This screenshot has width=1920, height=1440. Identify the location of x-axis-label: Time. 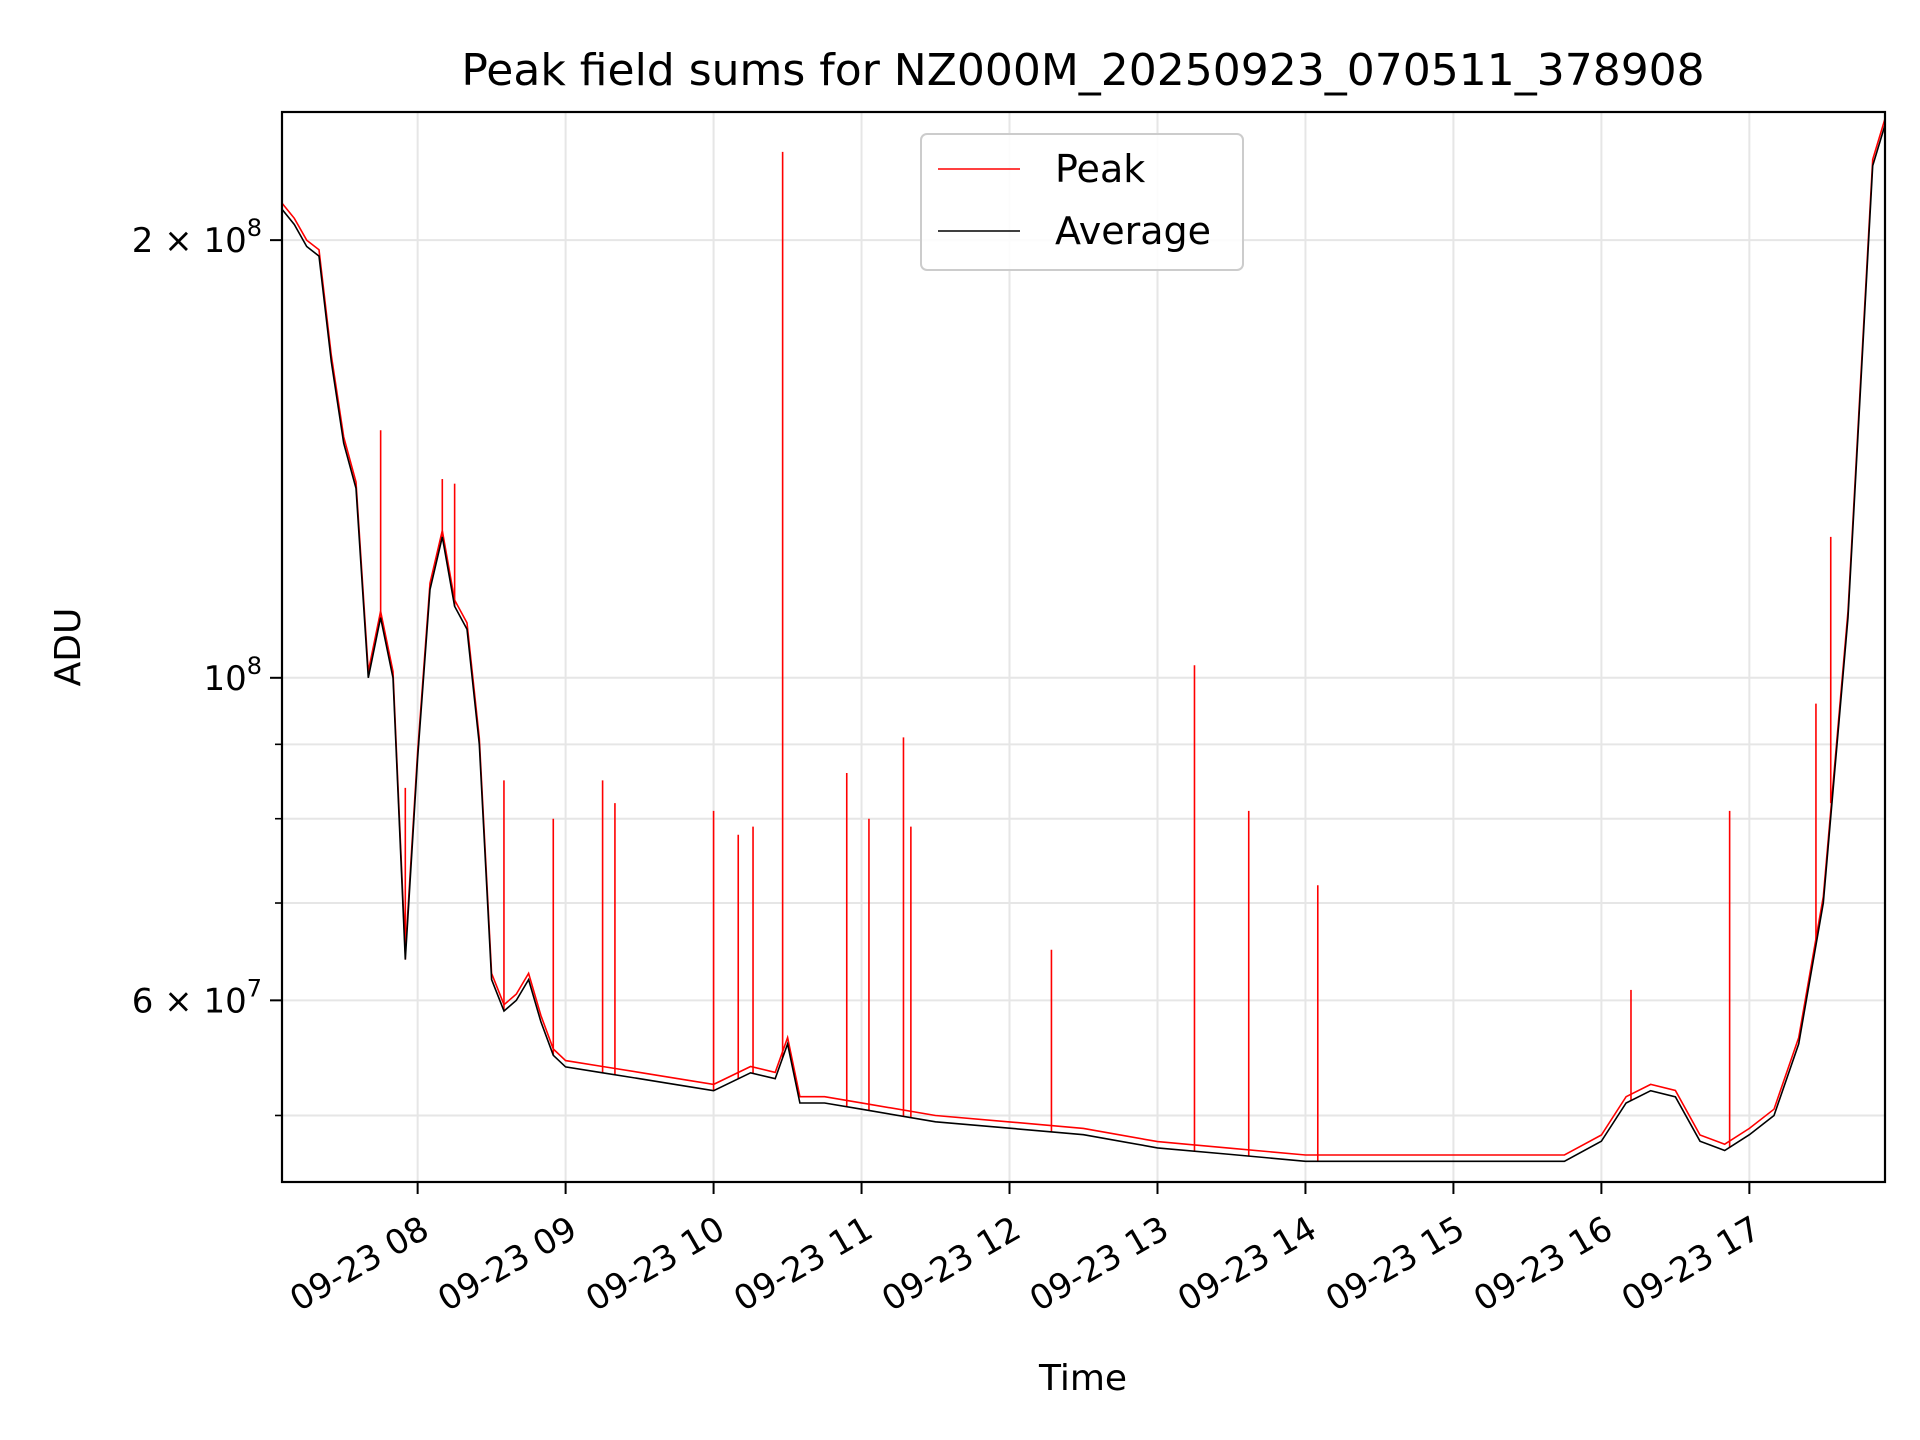
(1082, 1378).